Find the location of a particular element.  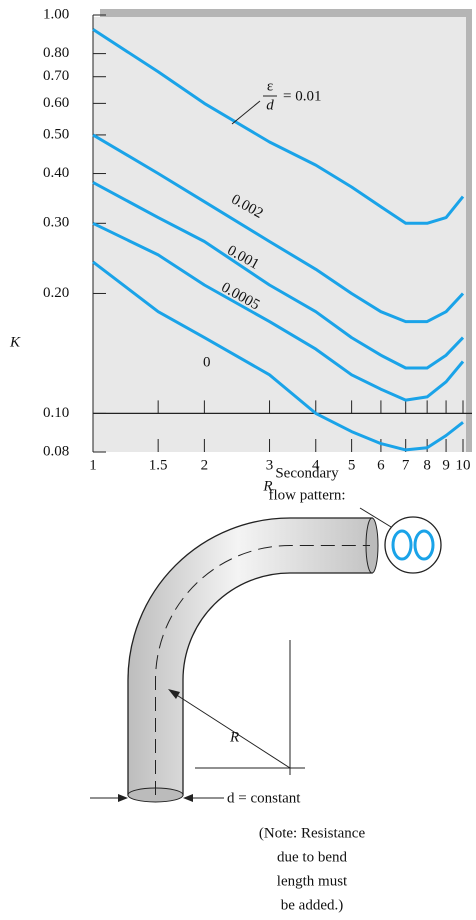

y-tick-label: 0.70 is located at coordinates (56, 76).